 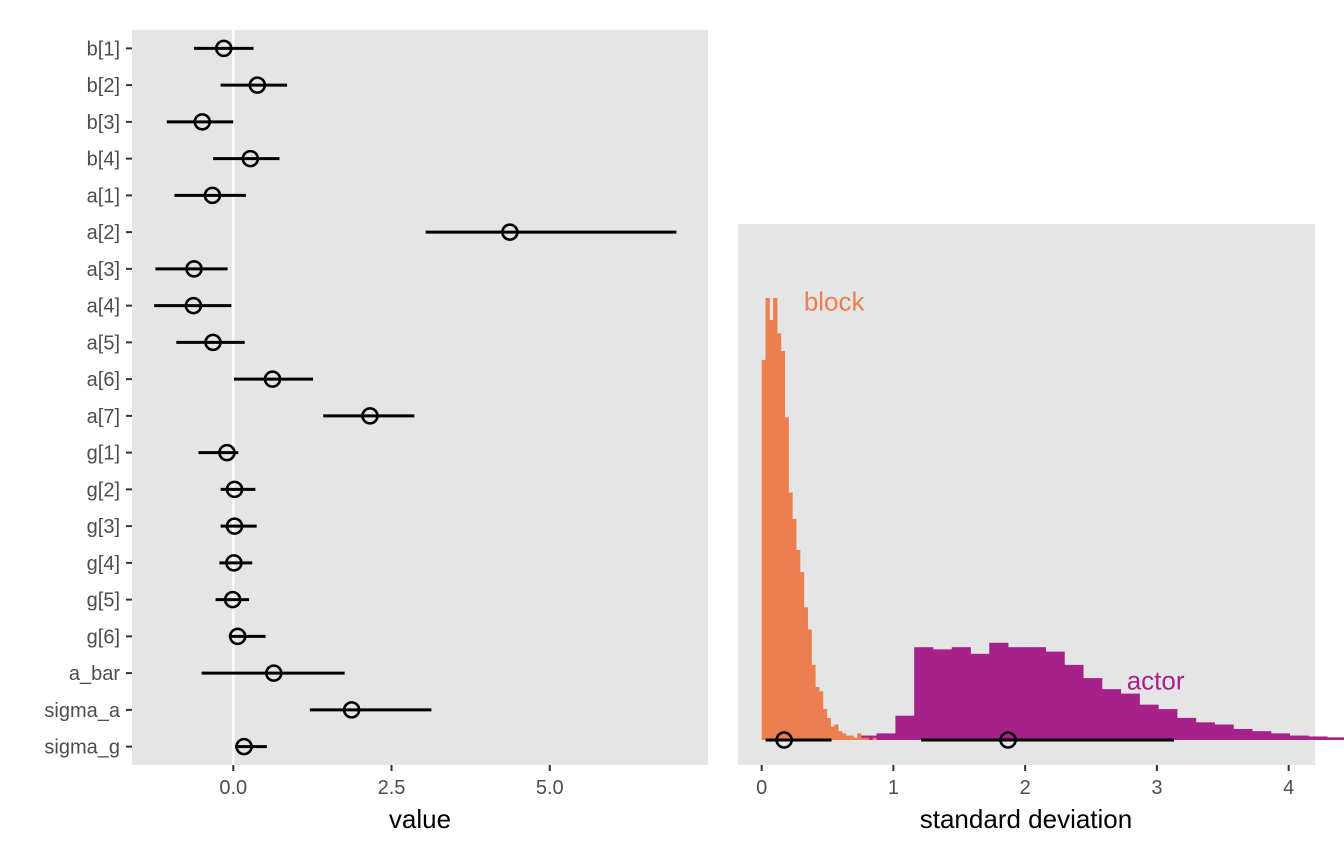 I want to click on block-mean-point, so click(x=784, y=740).